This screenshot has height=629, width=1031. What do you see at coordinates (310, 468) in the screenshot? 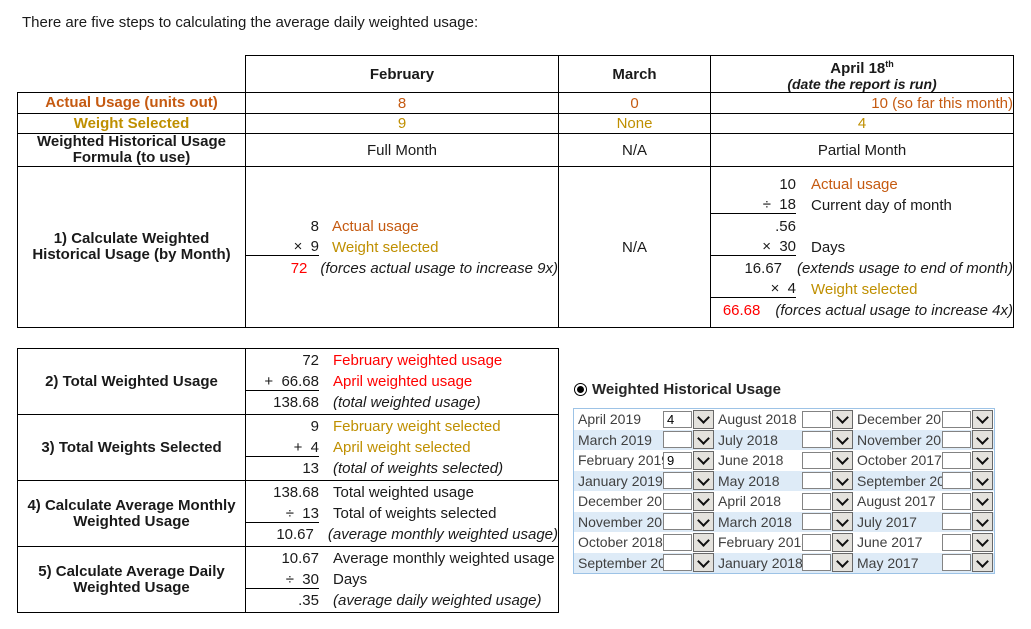
I see `calc-number: 13` at bounding box center [310, 468].